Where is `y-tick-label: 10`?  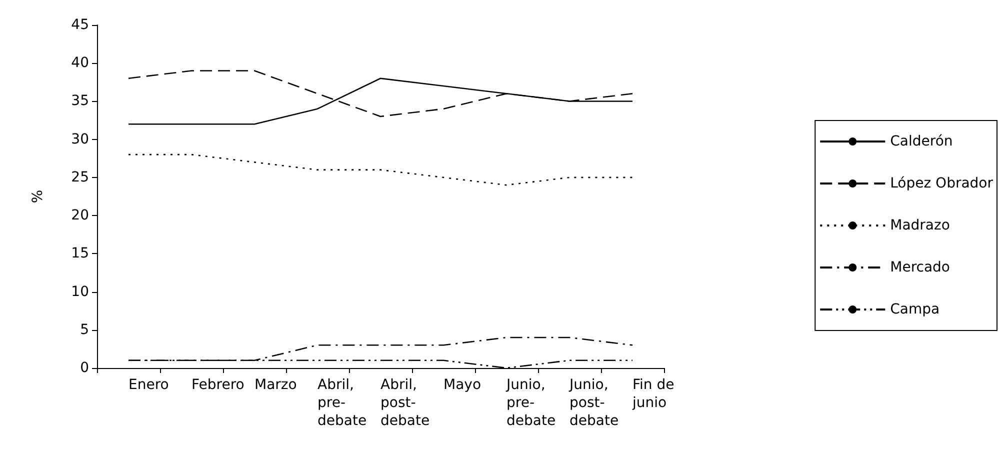 y-tick-label: 10 is located at coordinates (80, 292).